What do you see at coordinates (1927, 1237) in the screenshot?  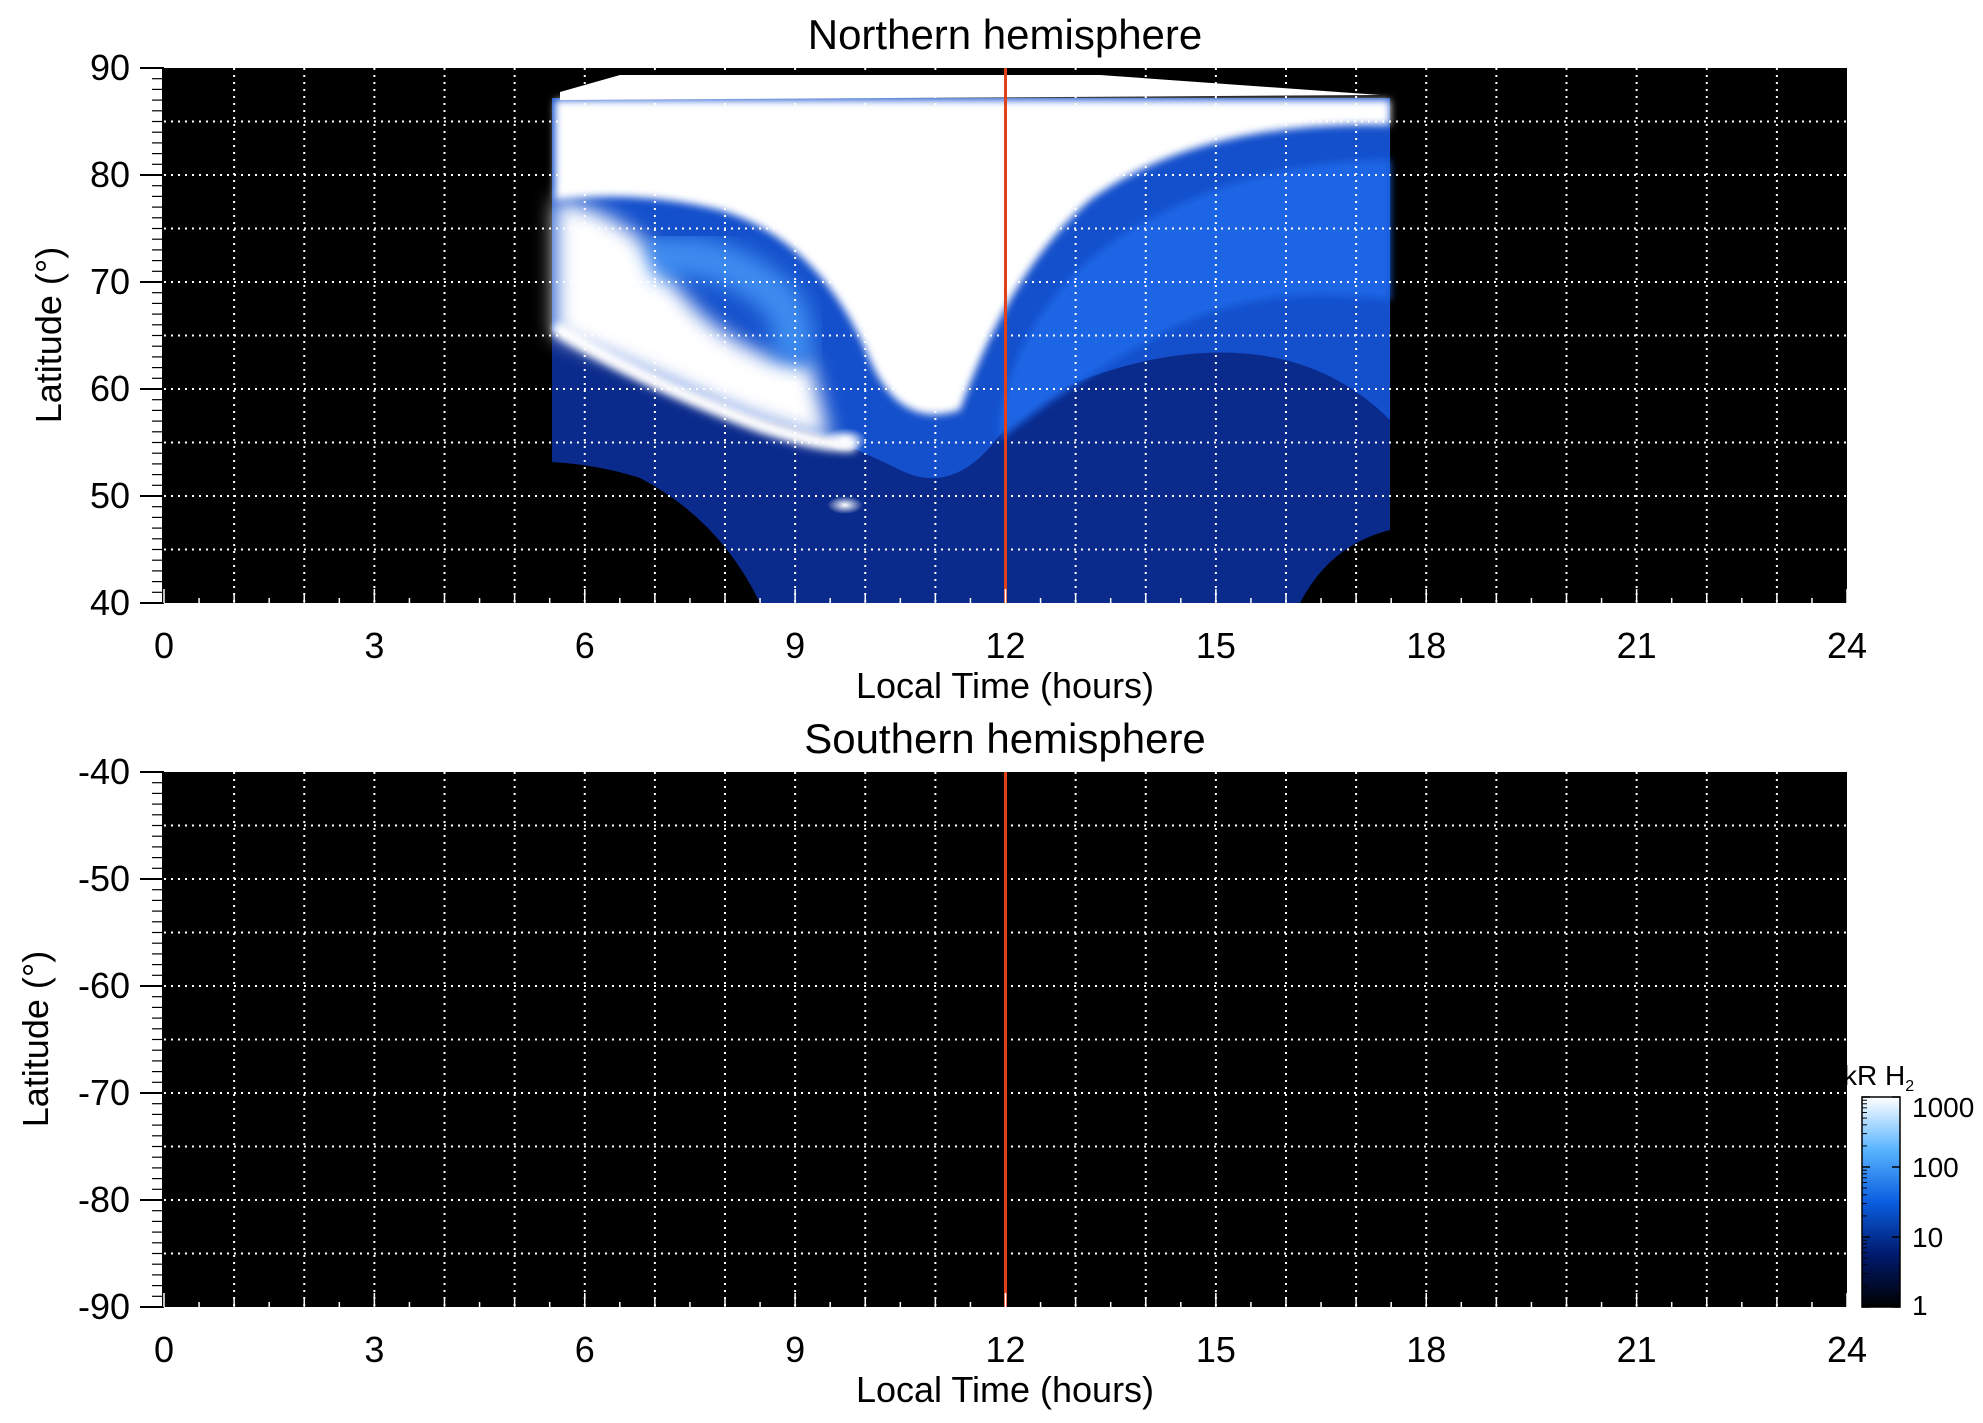 I see `colorbar-tick-label: 10` at bounding box center [1927, 1237].